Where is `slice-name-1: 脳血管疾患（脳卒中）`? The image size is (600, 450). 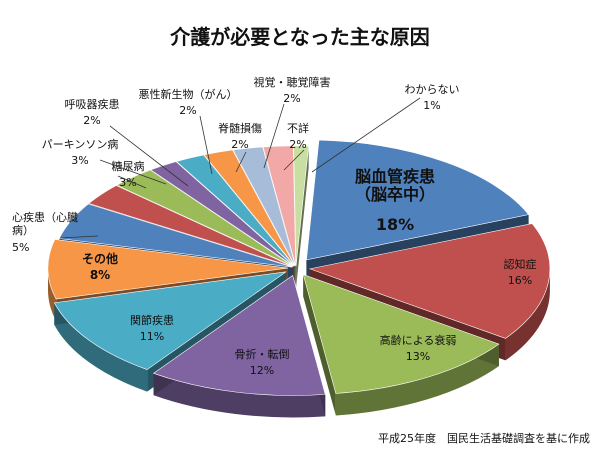 slice-name-1: 脳血管疾患（脳卒中） is located at coordinates (395, 185).